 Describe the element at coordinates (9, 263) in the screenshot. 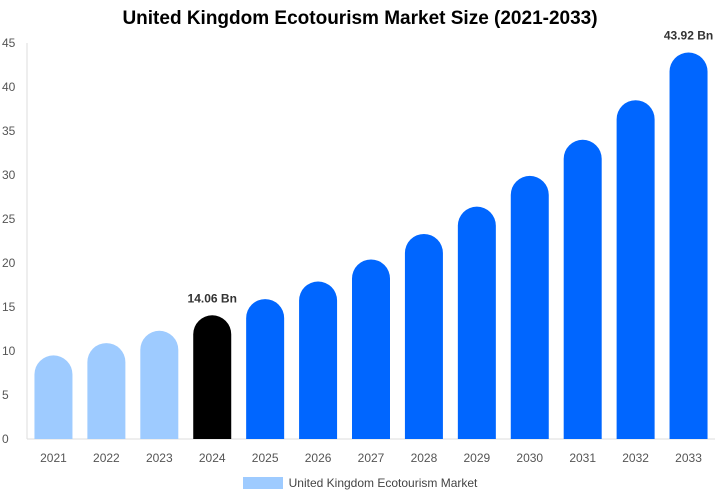

I see `y-tick-label: 20` at that location.